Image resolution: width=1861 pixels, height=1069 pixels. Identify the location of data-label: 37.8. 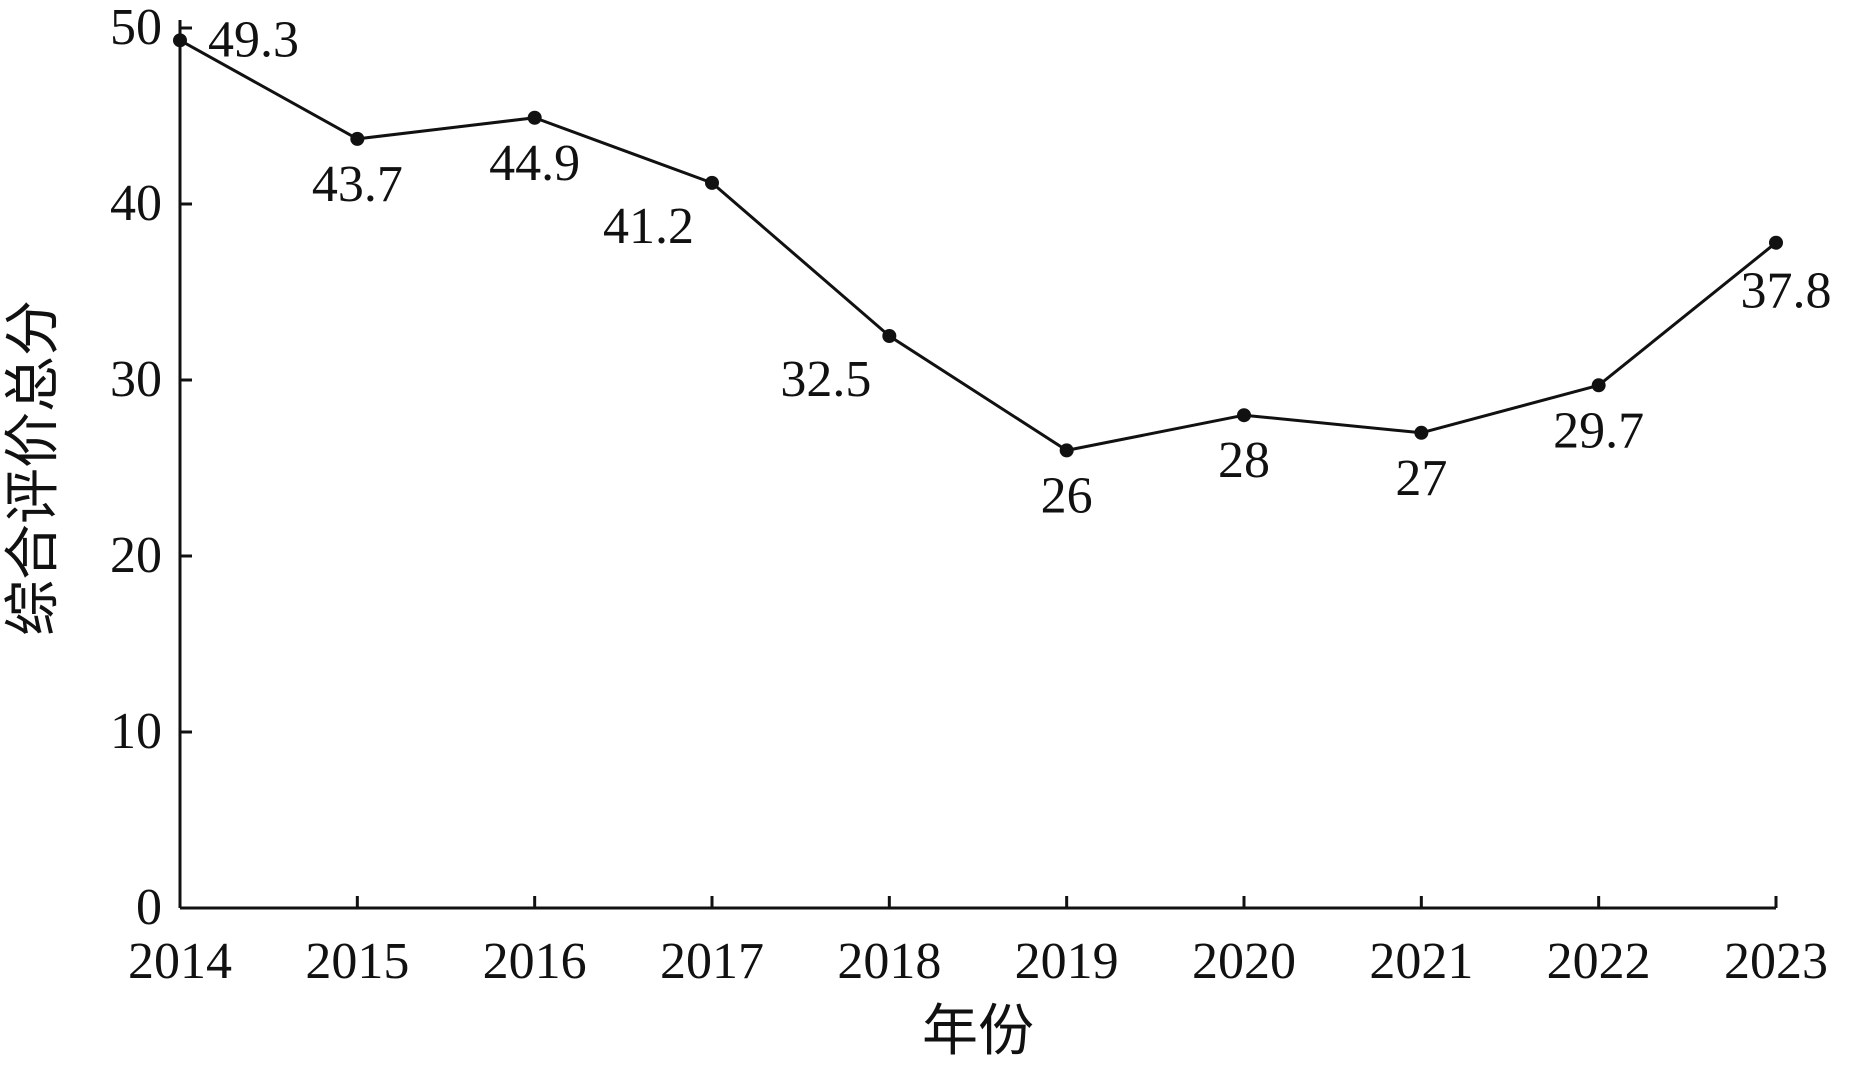
(1786, 291).